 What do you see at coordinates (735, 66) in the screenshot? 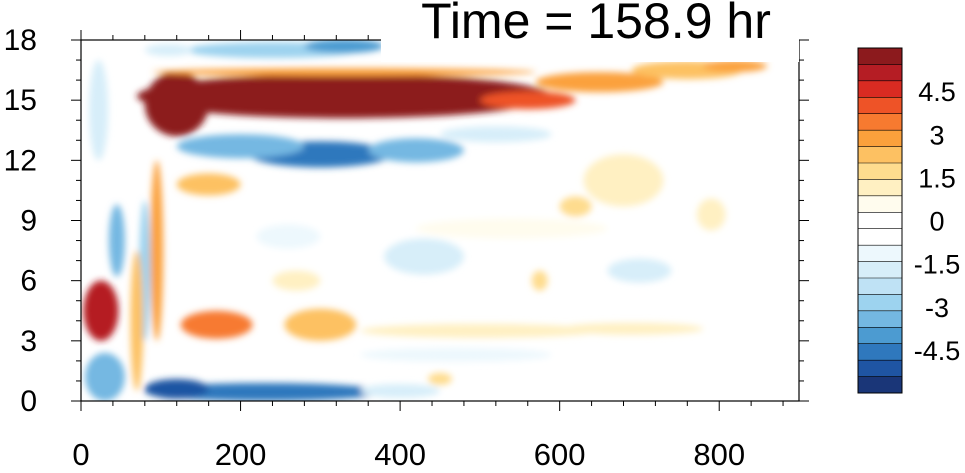
I see `contour-jet-tip` at bounding box center [735, 66].